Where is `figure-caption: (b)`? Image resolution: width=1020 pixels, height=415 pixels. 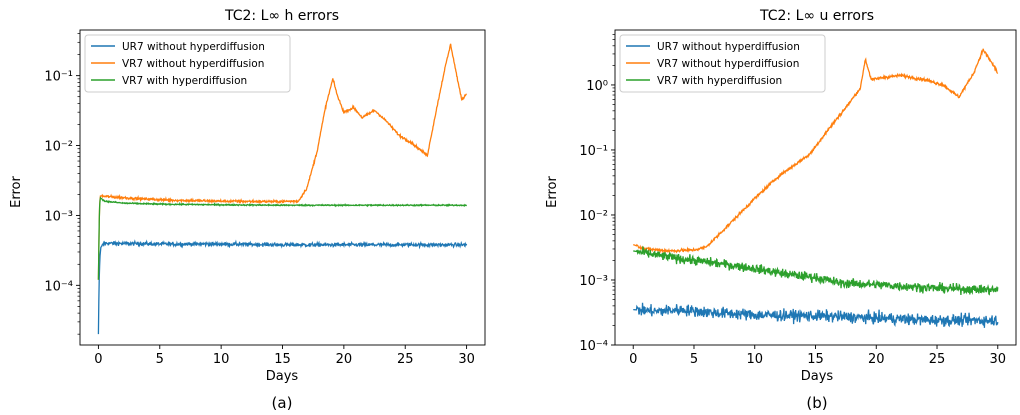 figure-caption: (b) is located at coordinates (816, 403).